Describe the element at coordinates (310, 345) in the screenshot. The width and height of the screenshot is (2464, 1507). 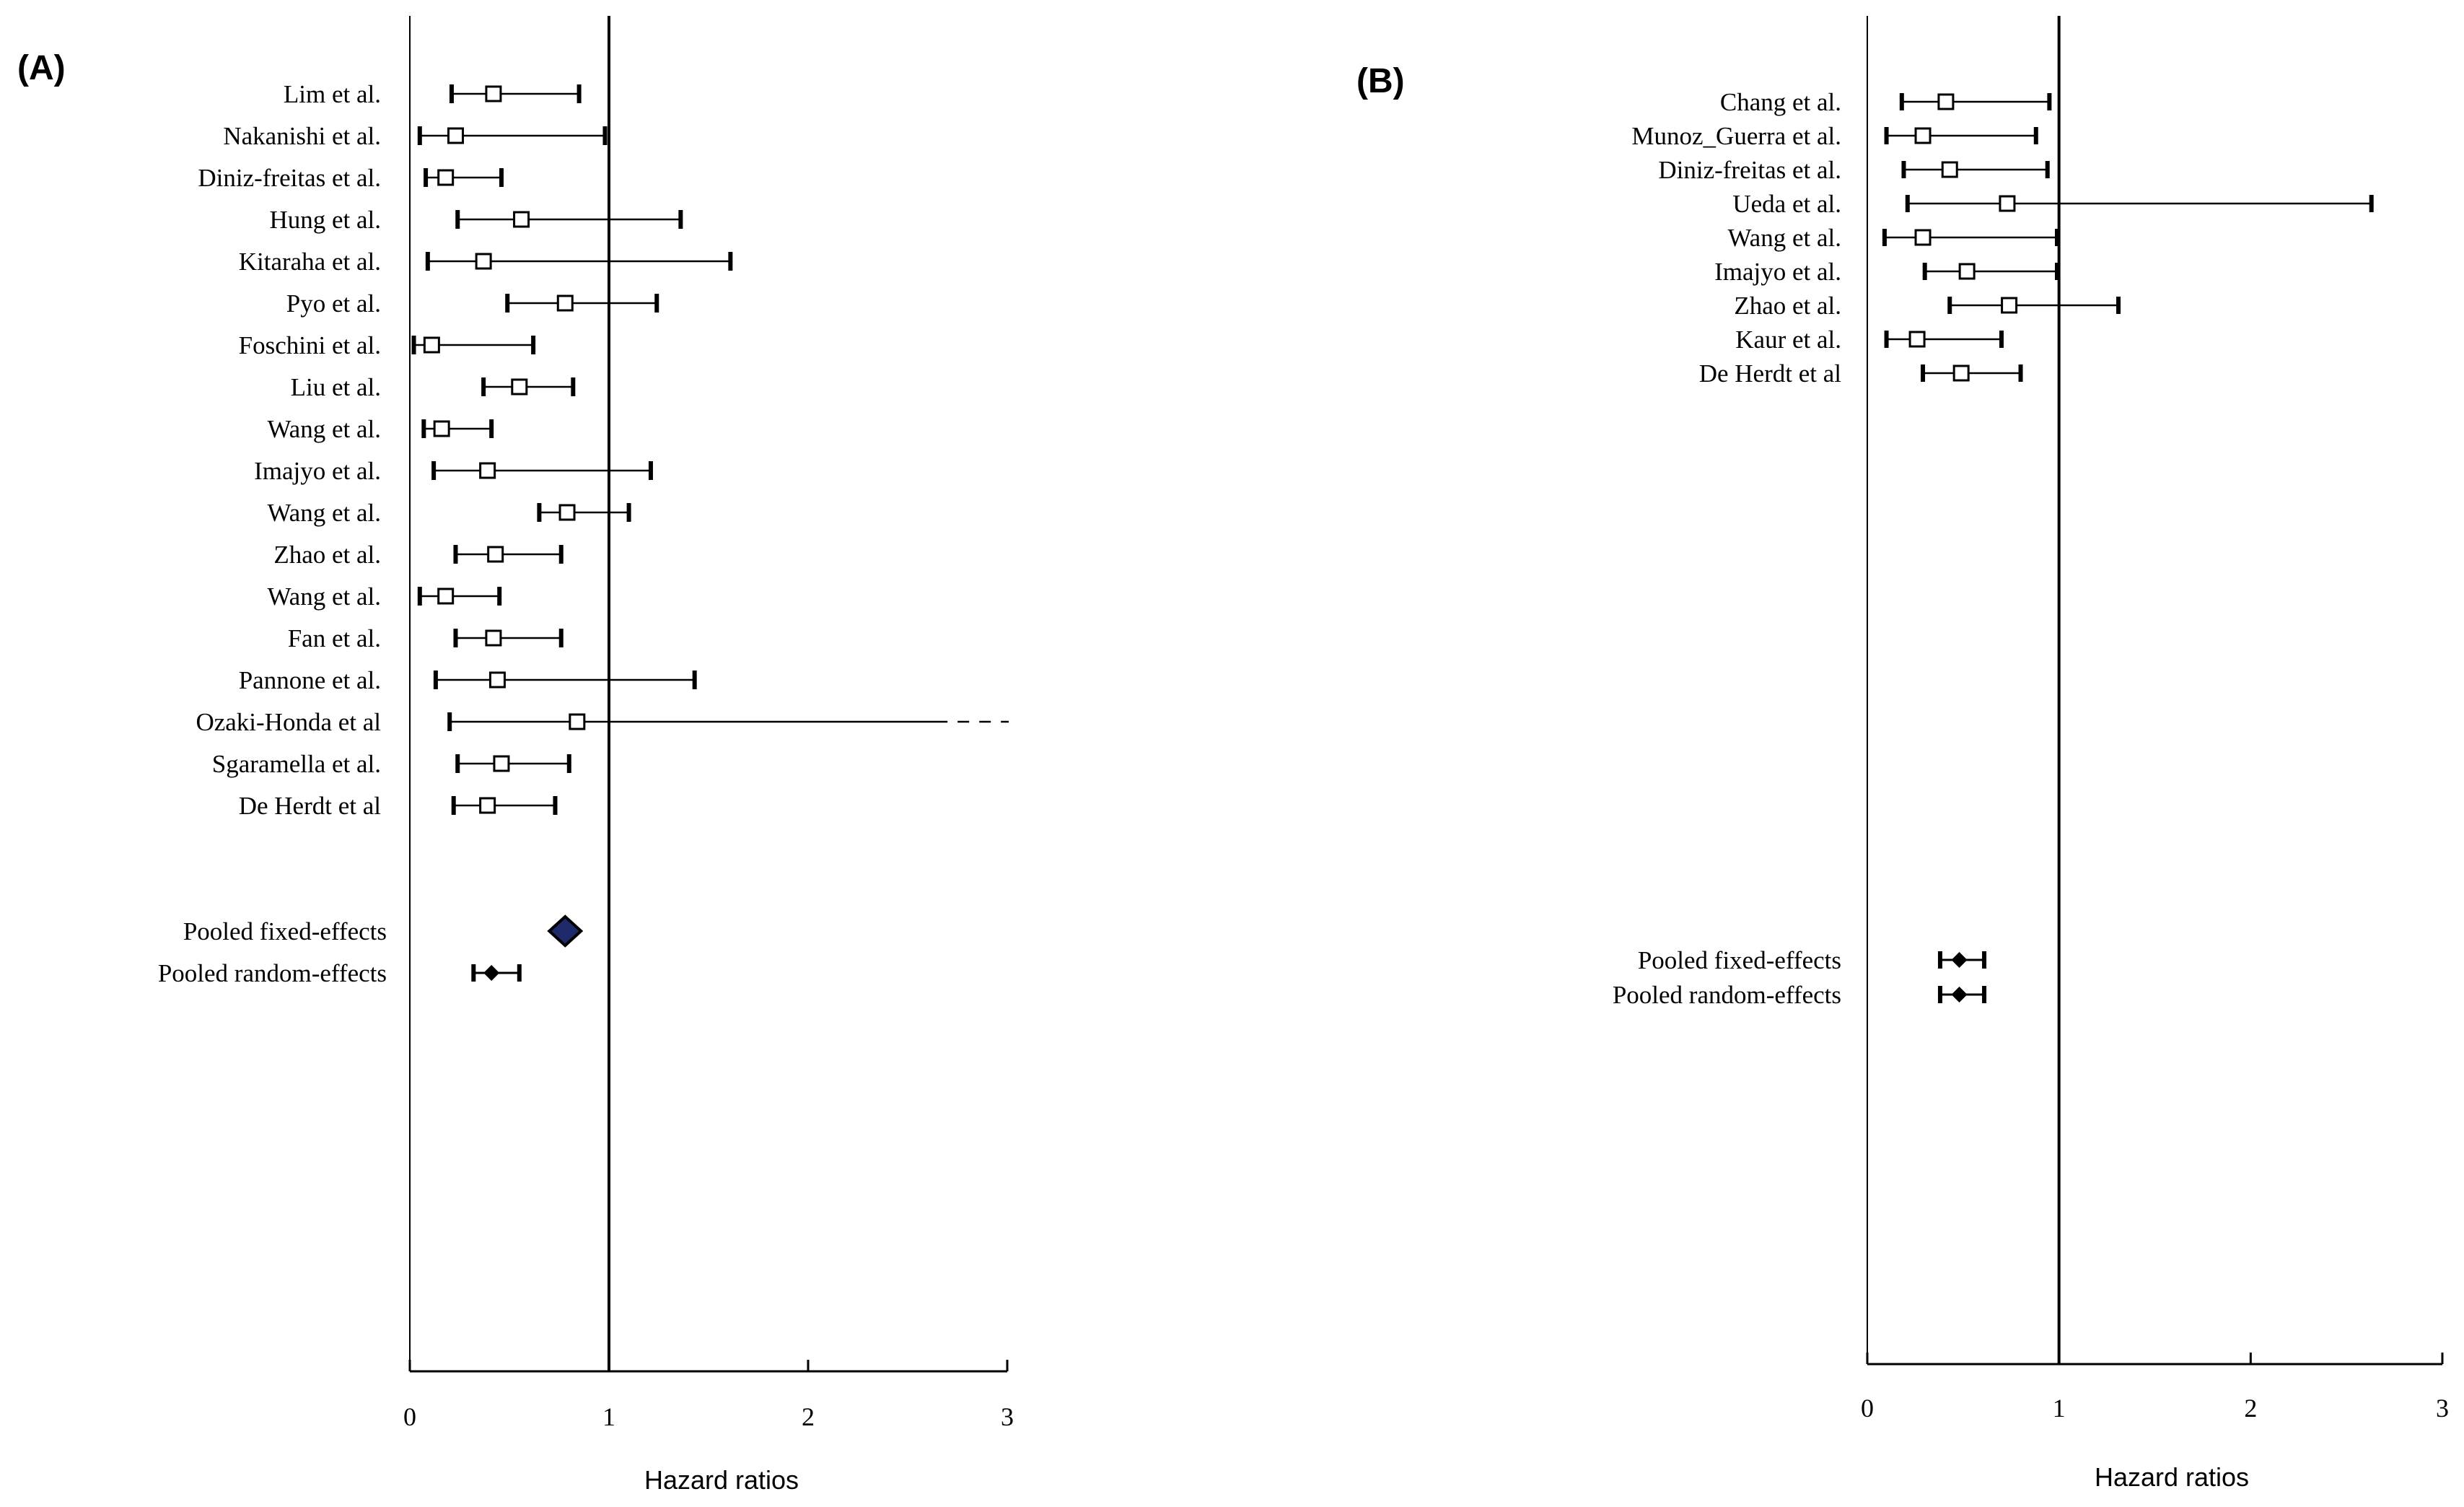
I see `study-label: Foschini et al.` at that location.